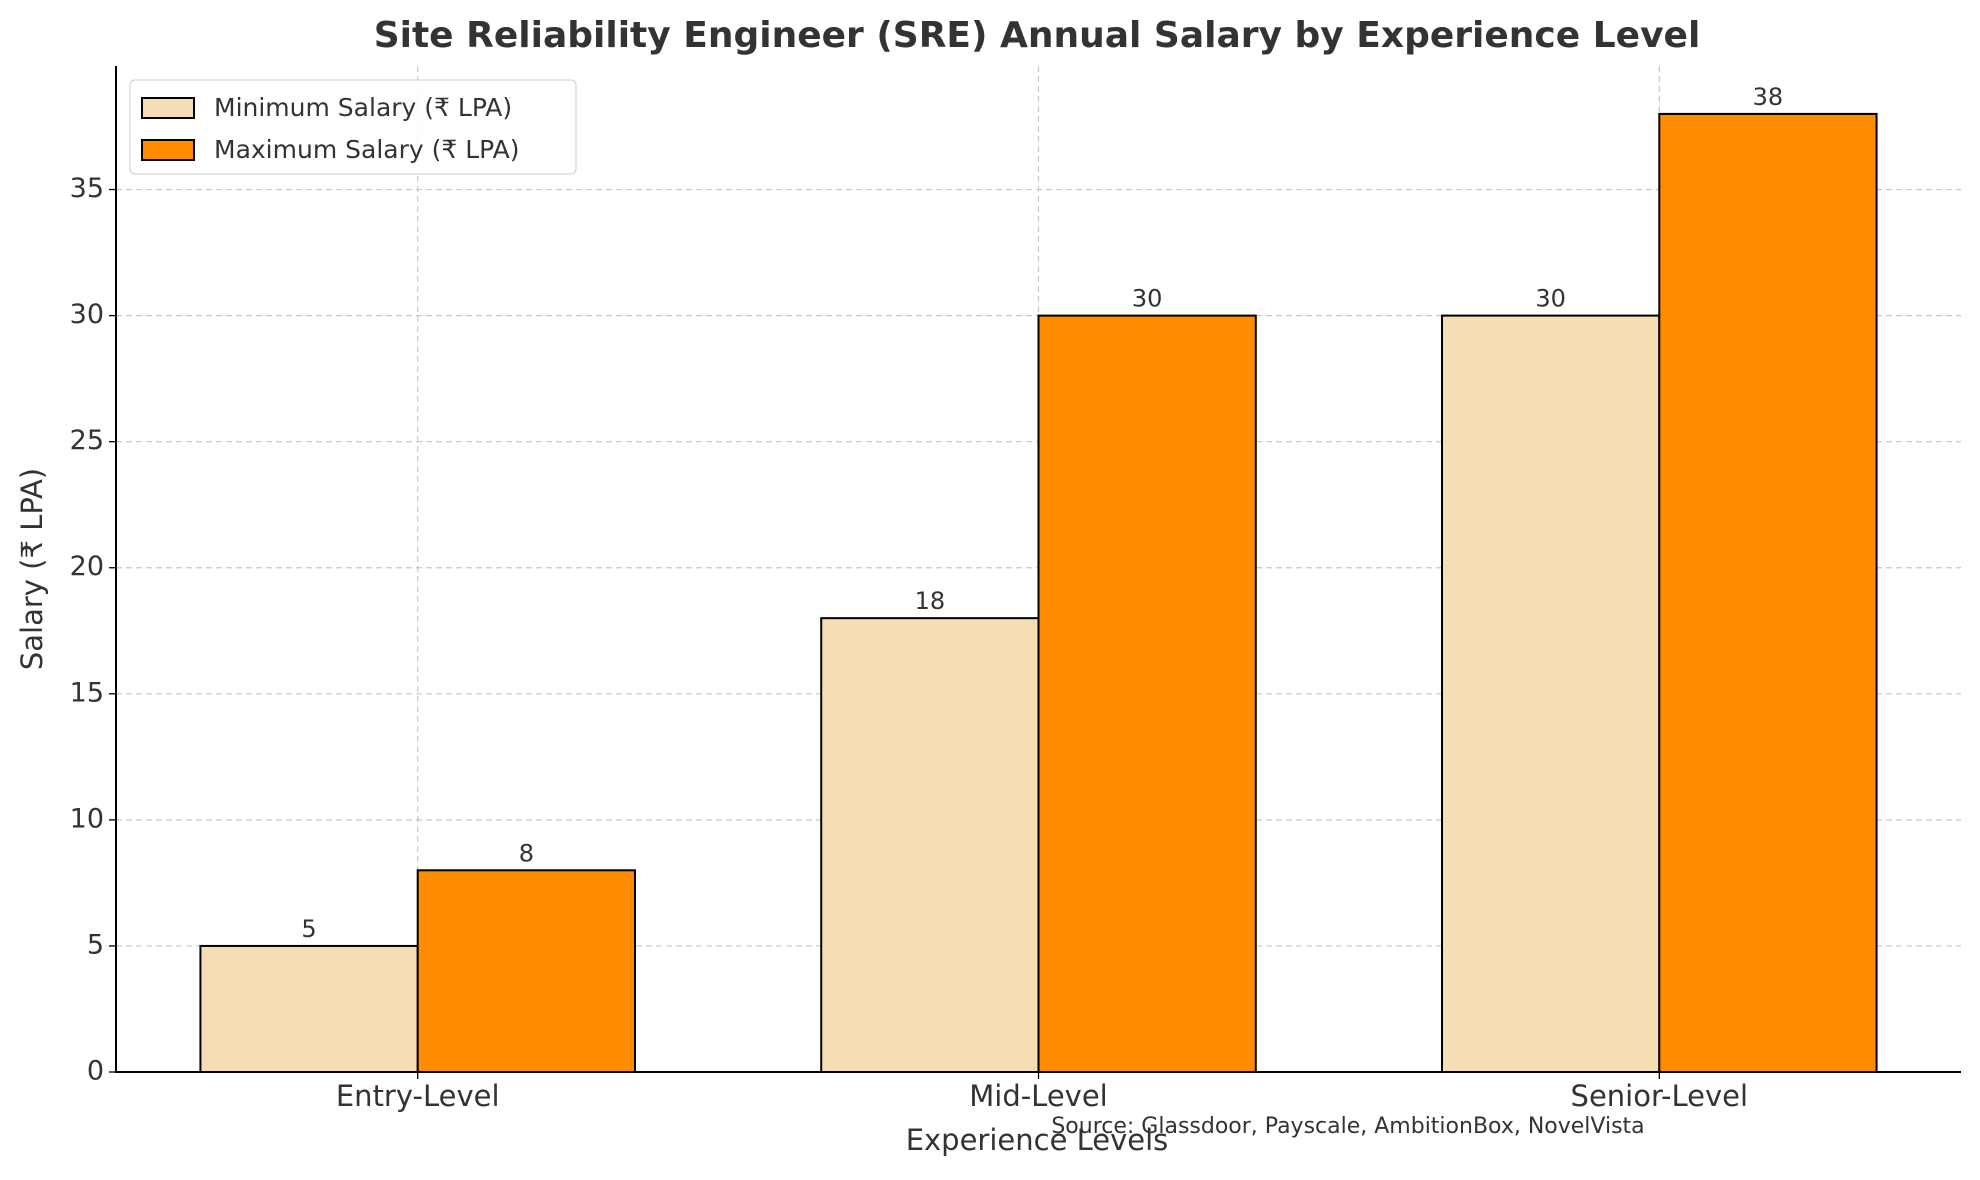 This screenshot has height=1180, width=1980. Describe the element at coordinates (418, 1096) in the screenshot. I see `x-tick-label: Entry-Level` at that location.